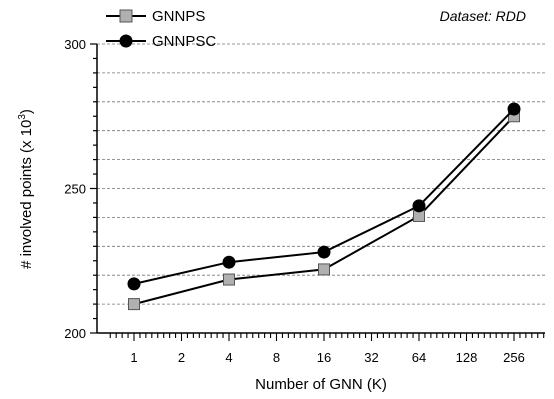  I want to click on dataset-annotation: Dataset: RDD, so click(483, 16).